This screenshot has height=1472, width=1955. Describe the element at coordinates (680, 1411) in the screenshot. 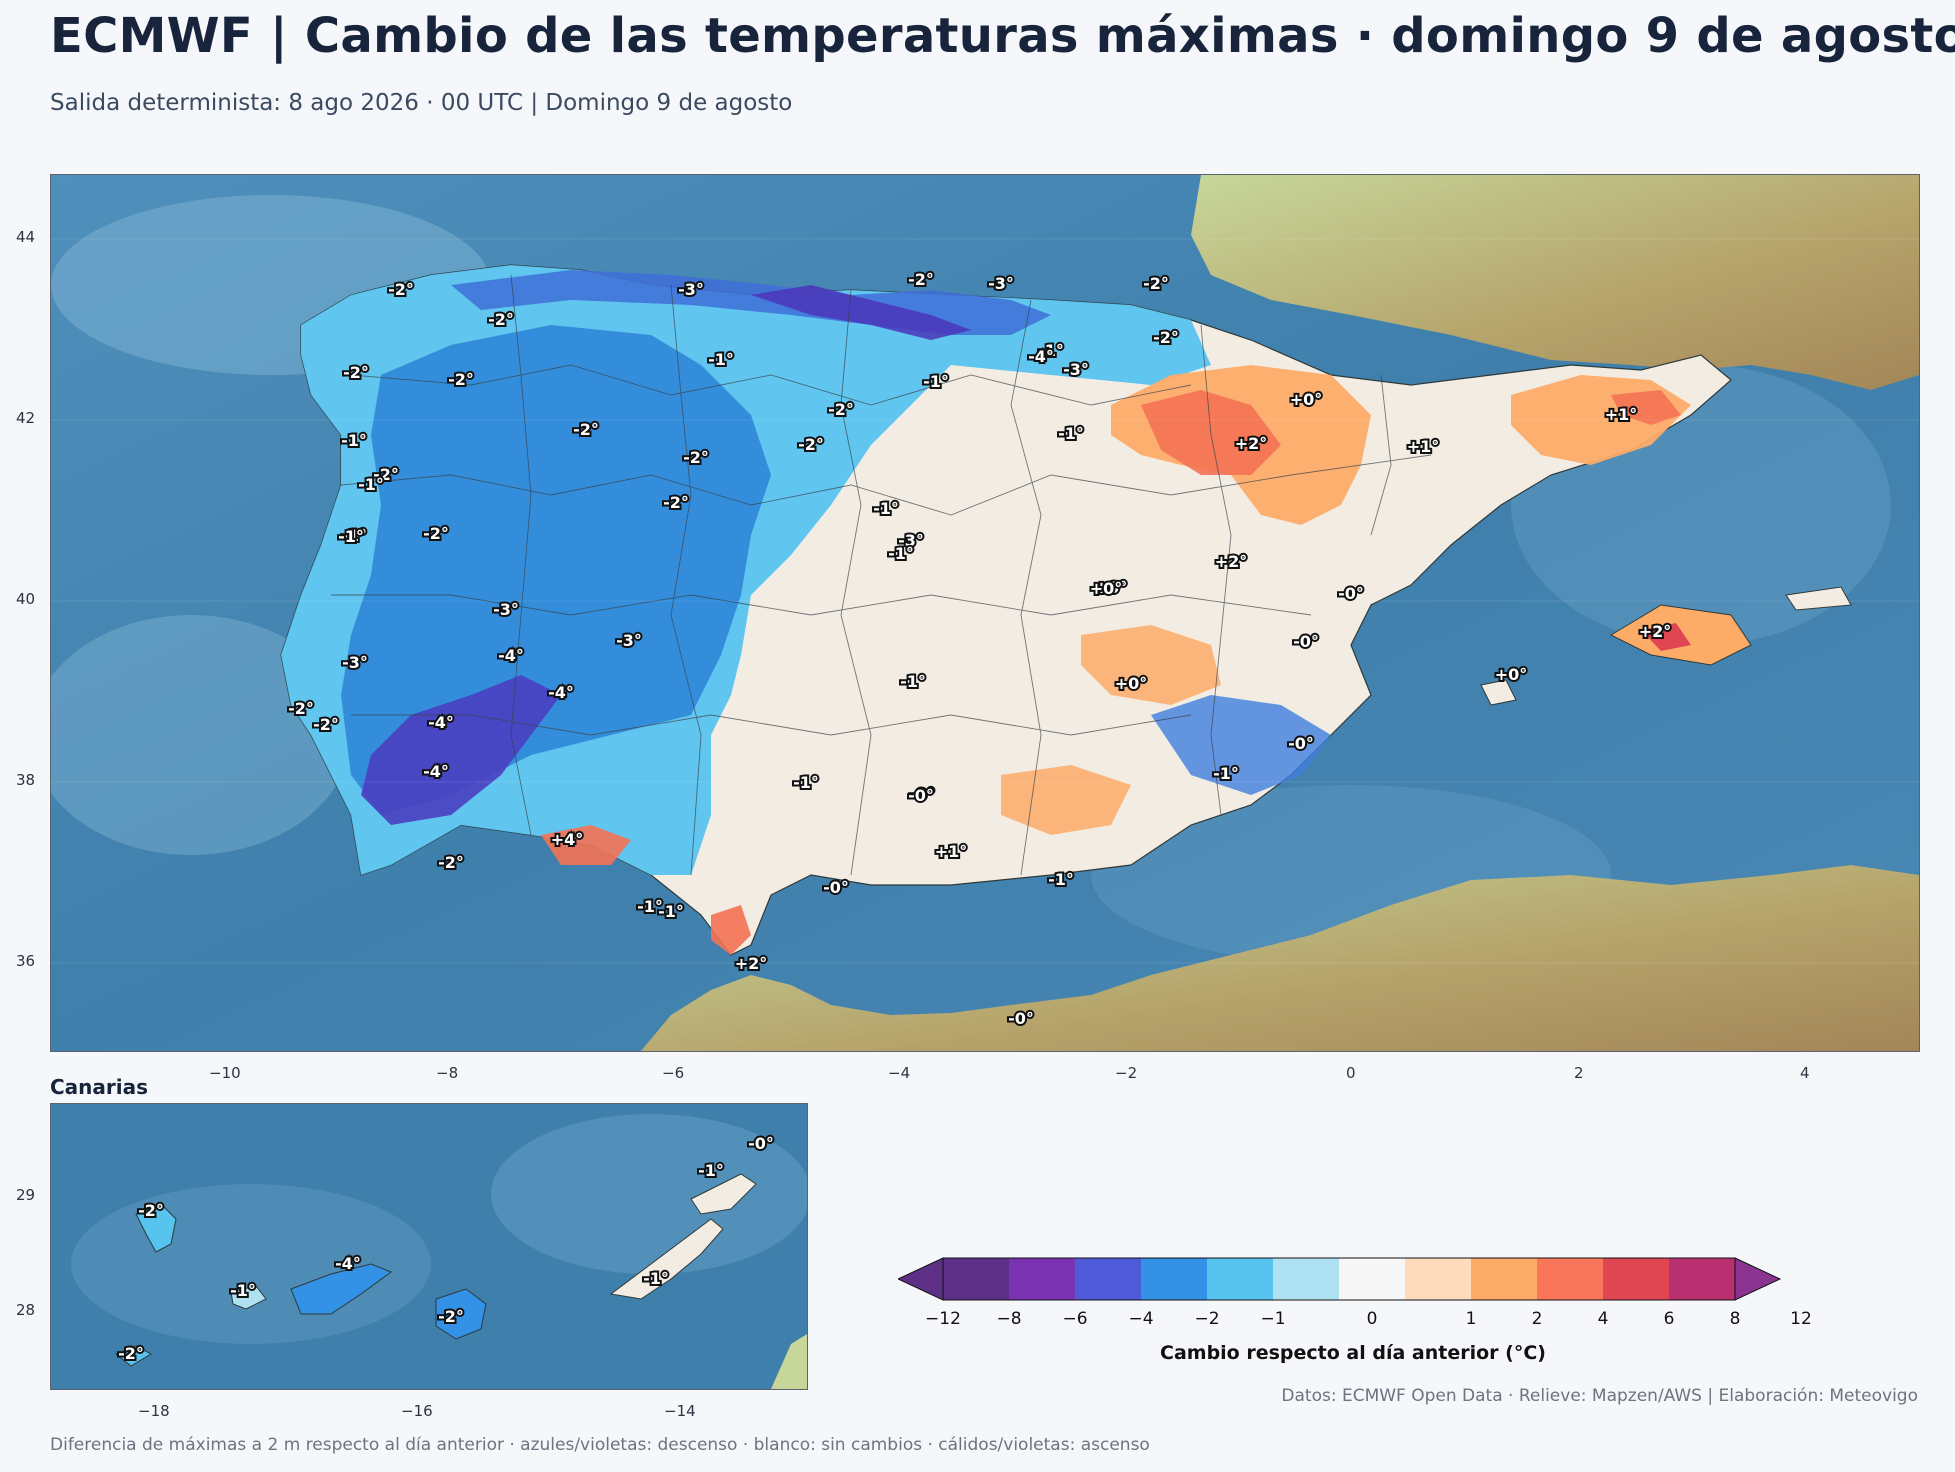

I see `x-tick: −14` at that location.